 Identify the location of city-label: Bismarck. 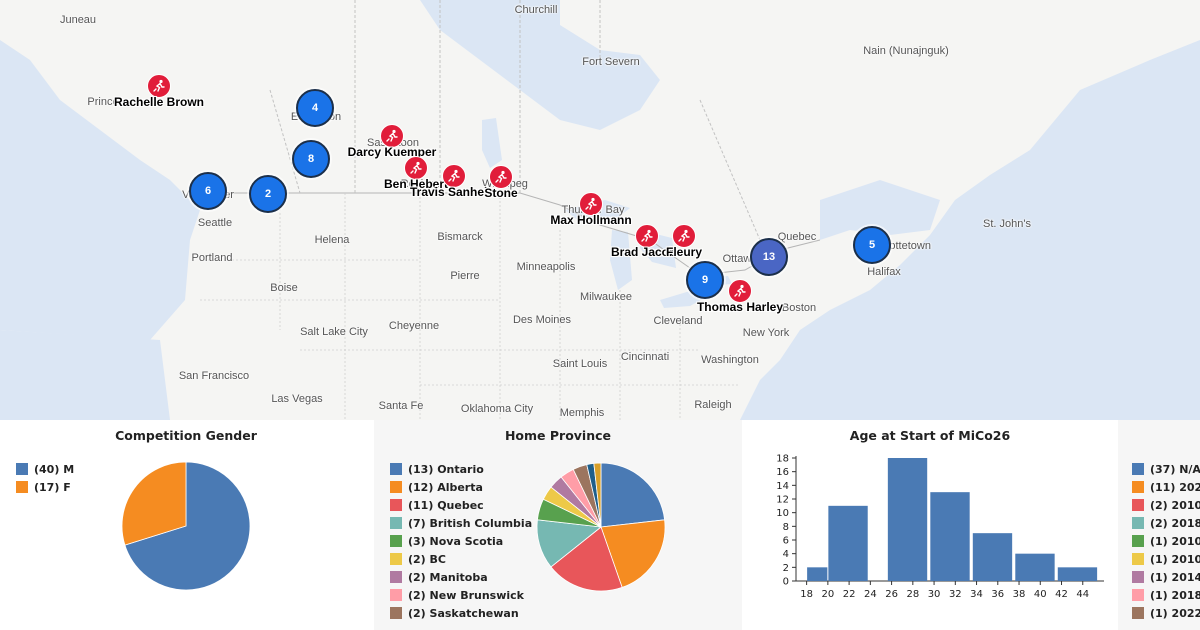
(460, 237).